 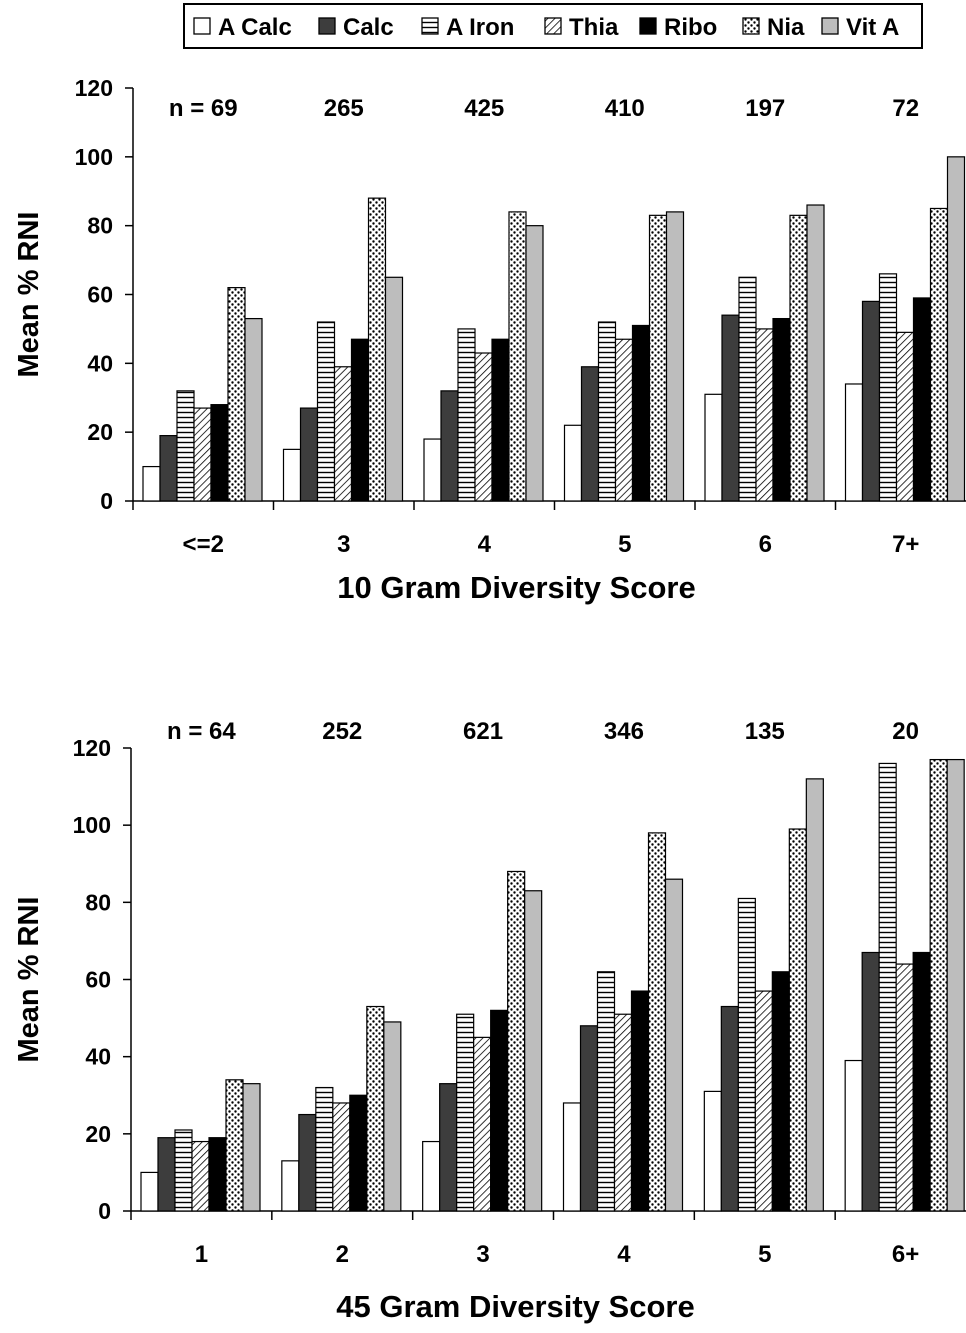 What do you see at coordinates (905, 544) in the screenshot?
I see `x-tick-label: 7+` at bounding box center [905, 544].